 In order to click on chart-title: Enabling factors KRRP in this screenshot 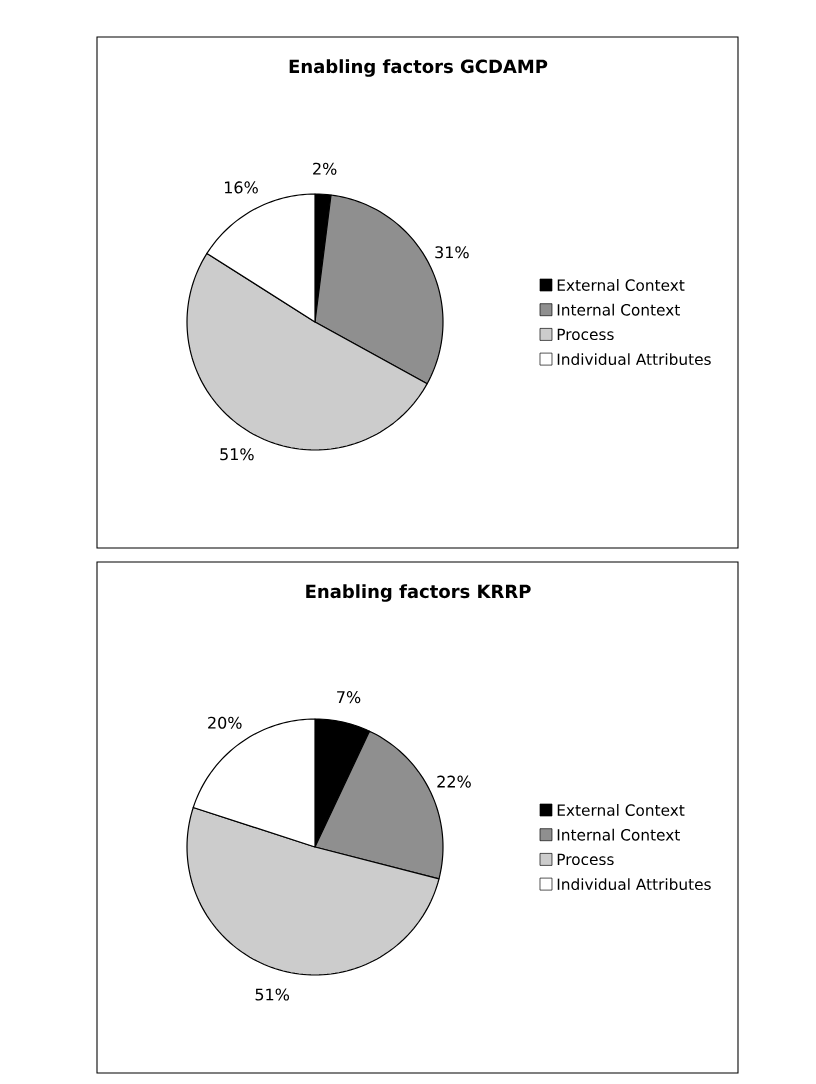, I will do `click(418, 593)`.